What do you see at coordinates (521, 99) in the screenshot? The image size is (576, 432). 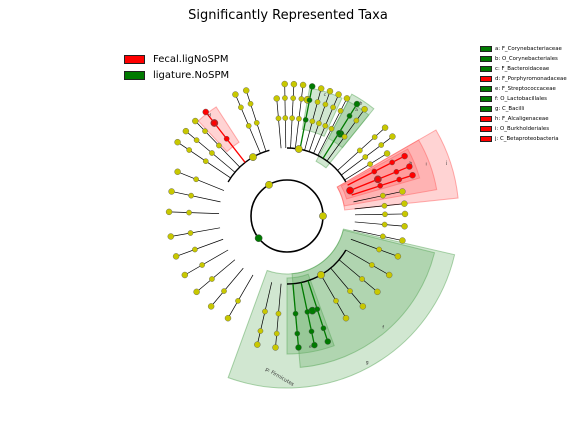 I see `clade-legend-label: f: O_Lactobacillales` at bounding box center [521, 99].